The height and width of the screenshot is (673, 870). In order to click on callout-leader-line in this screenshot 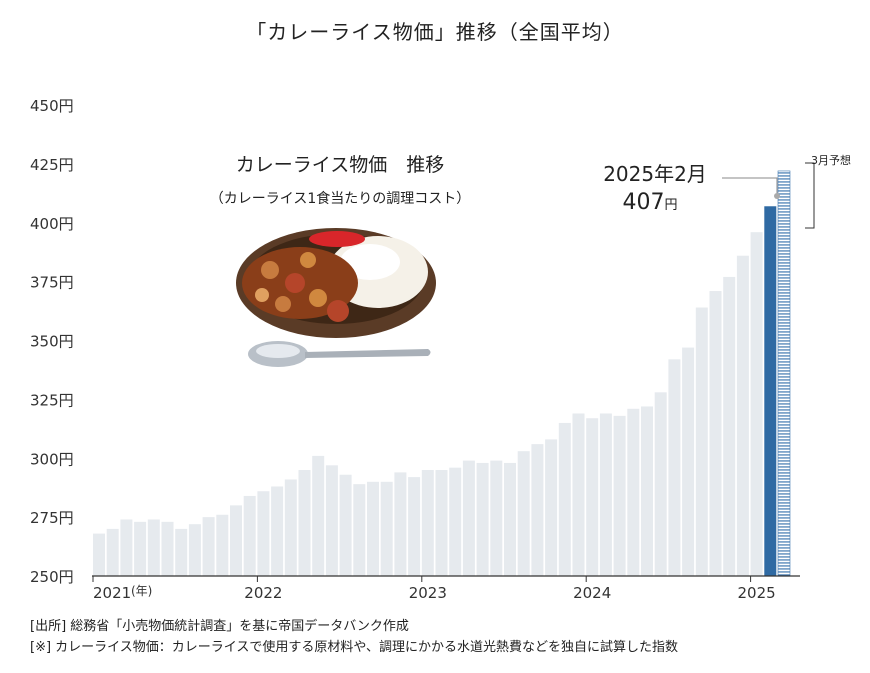, I will do `click(750, 186)`.